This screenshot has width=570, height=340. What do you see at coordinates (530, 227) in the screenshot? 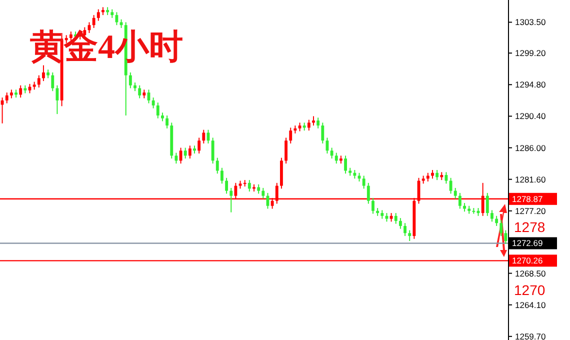
I see `text: 1278` at bounding box center [530, 227].